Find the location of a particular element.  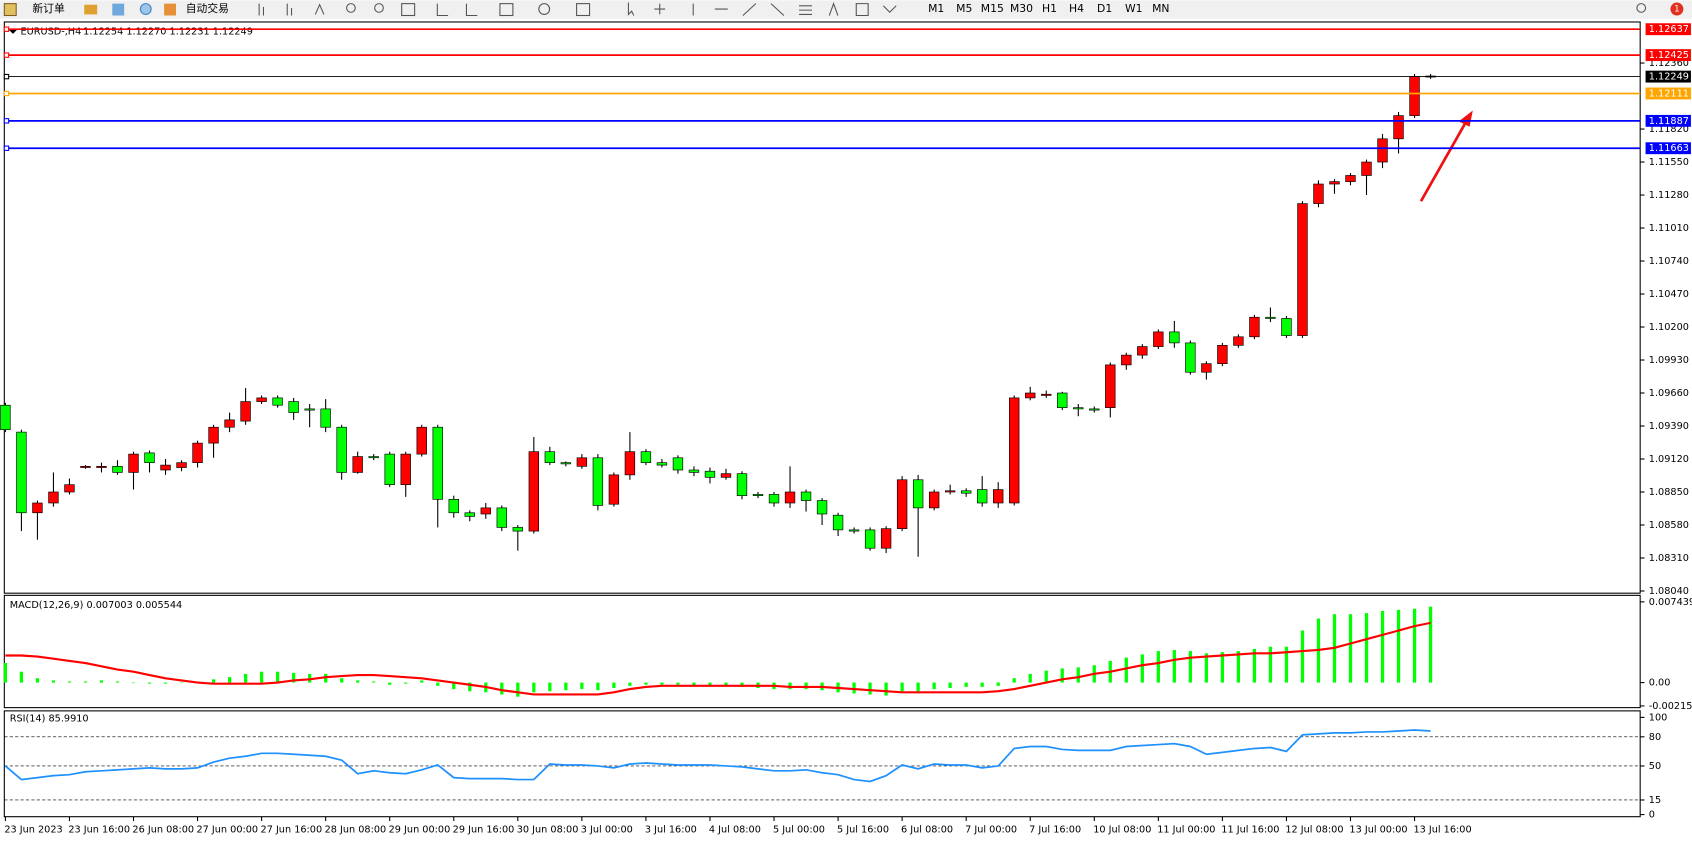

y-tick-label: 1.08580 is located at coordinates (1669, 525).